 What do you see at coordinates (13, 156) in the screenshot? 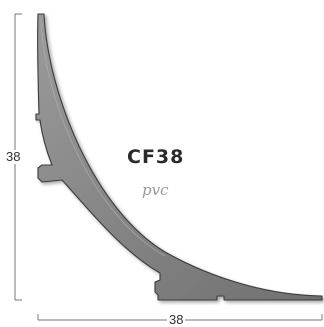
I see `height-dimension-label: 38` at bounding box center [13, 156].